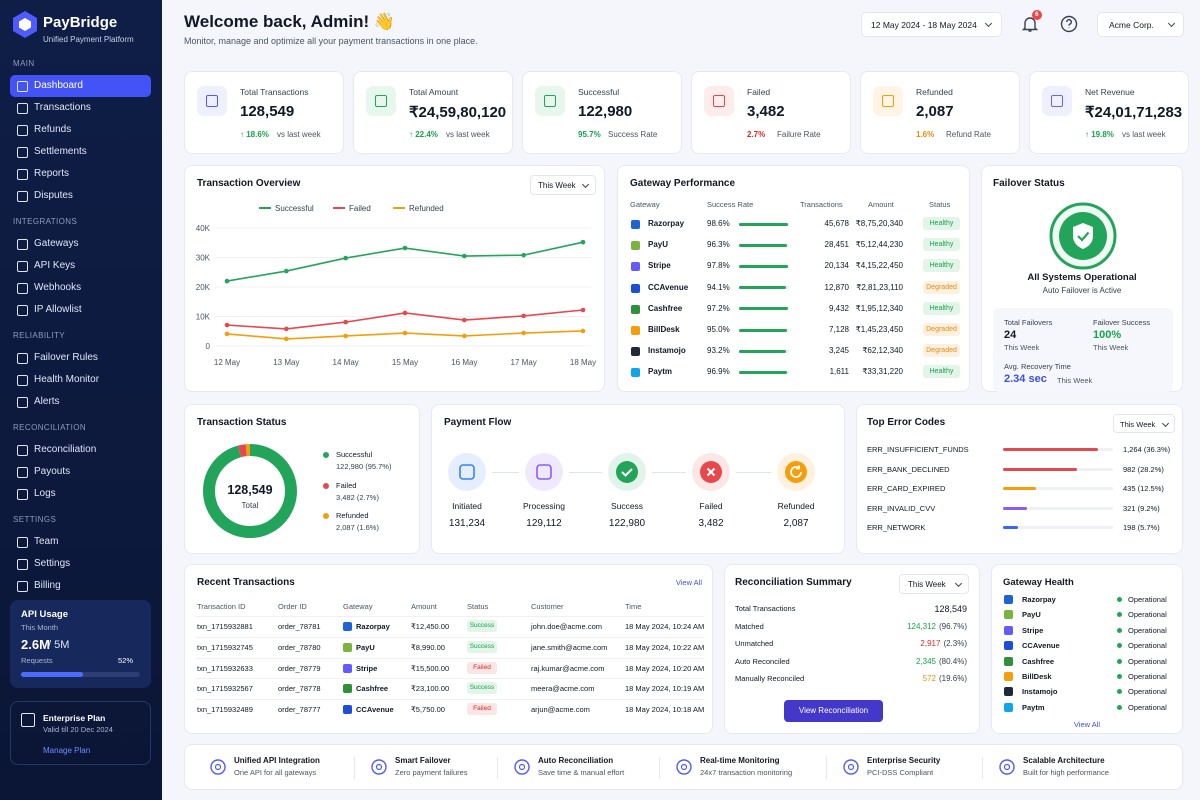 The width and height of the screenshot is (1200, 800). Describe the element at coordinates (940, 204) in the screenshot. I see `column-header: Status` at that location.